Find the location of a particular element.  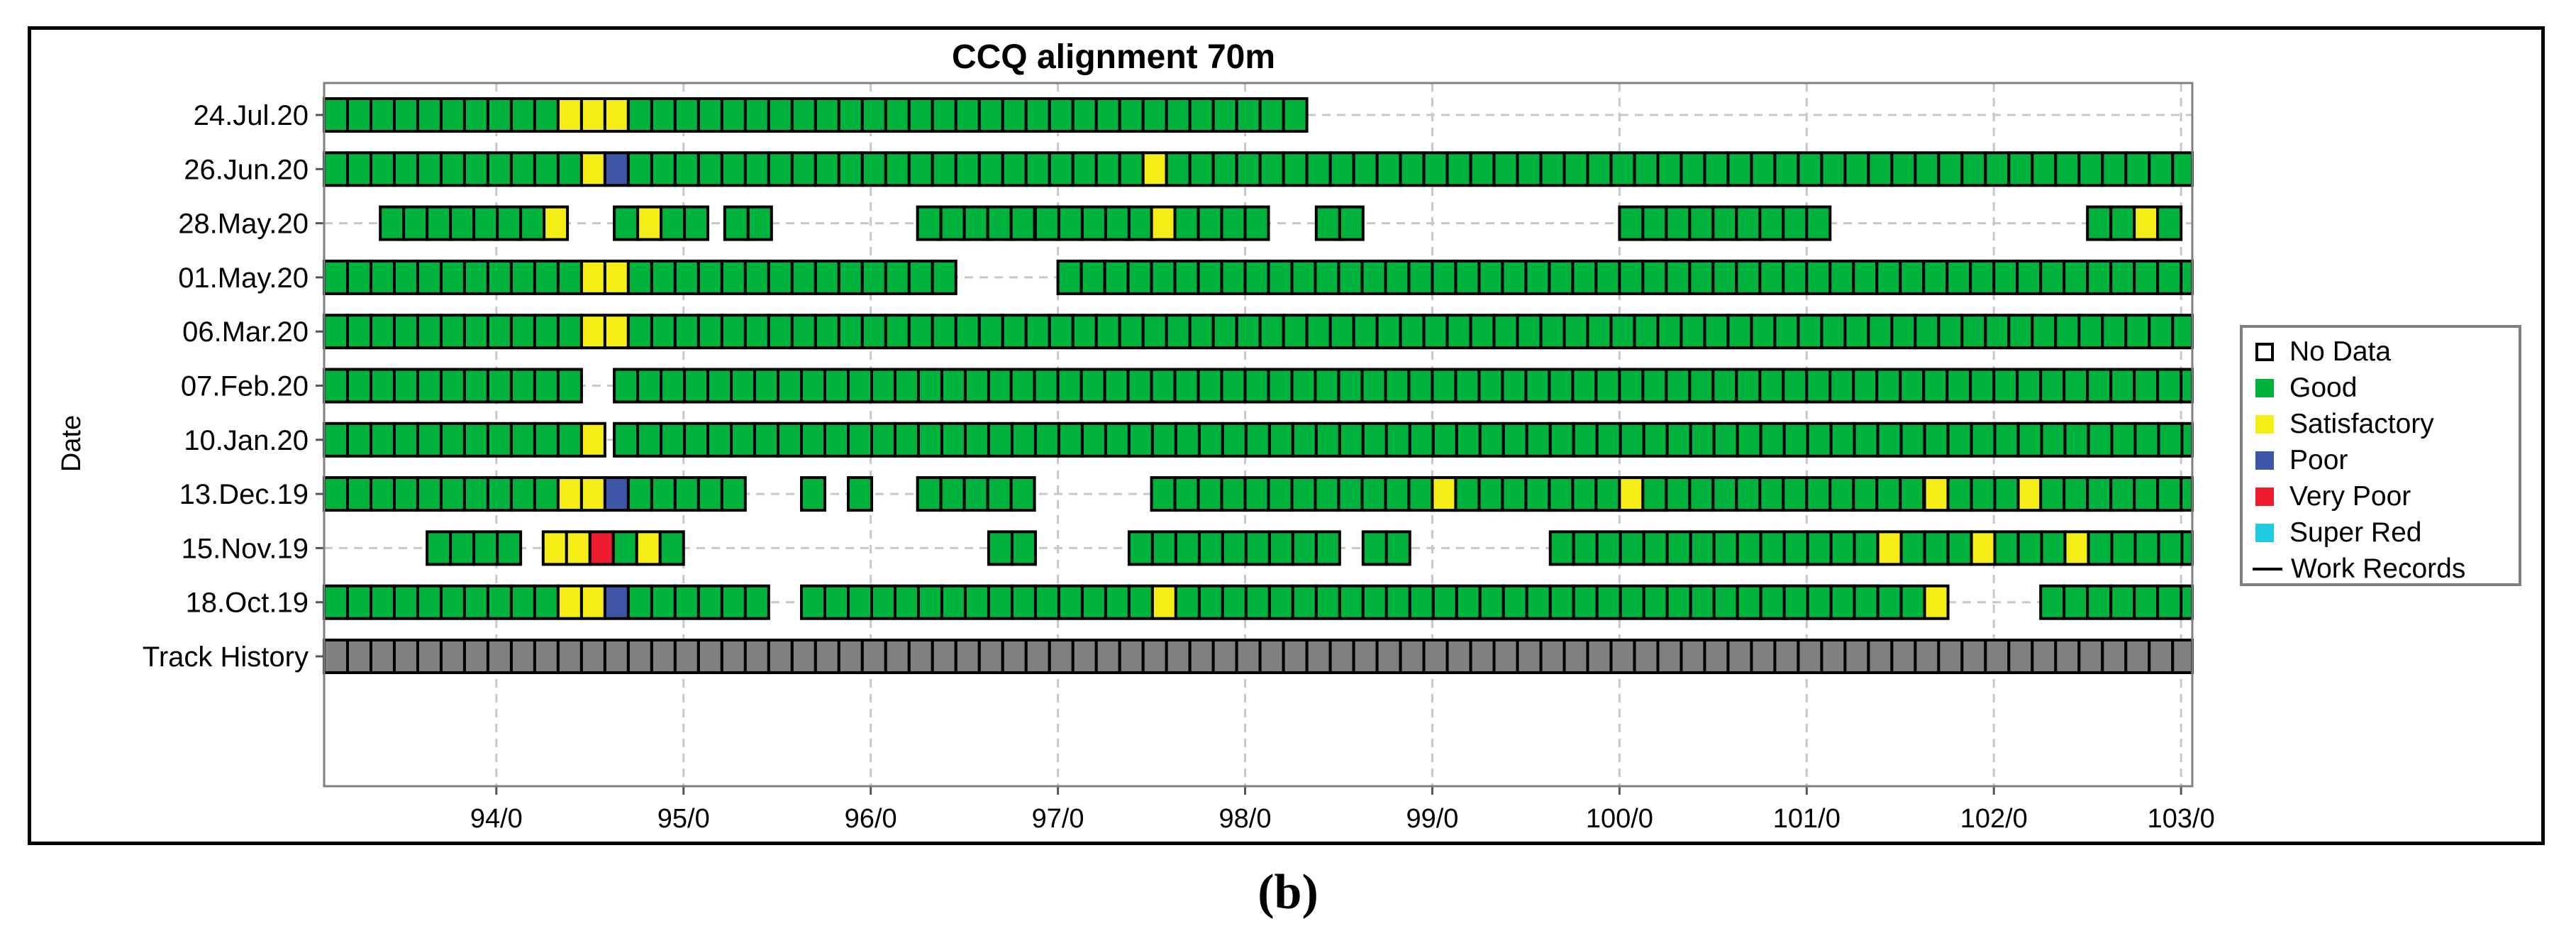

y-tick-label: 28.May.20 is located at coordinates (244, 224).